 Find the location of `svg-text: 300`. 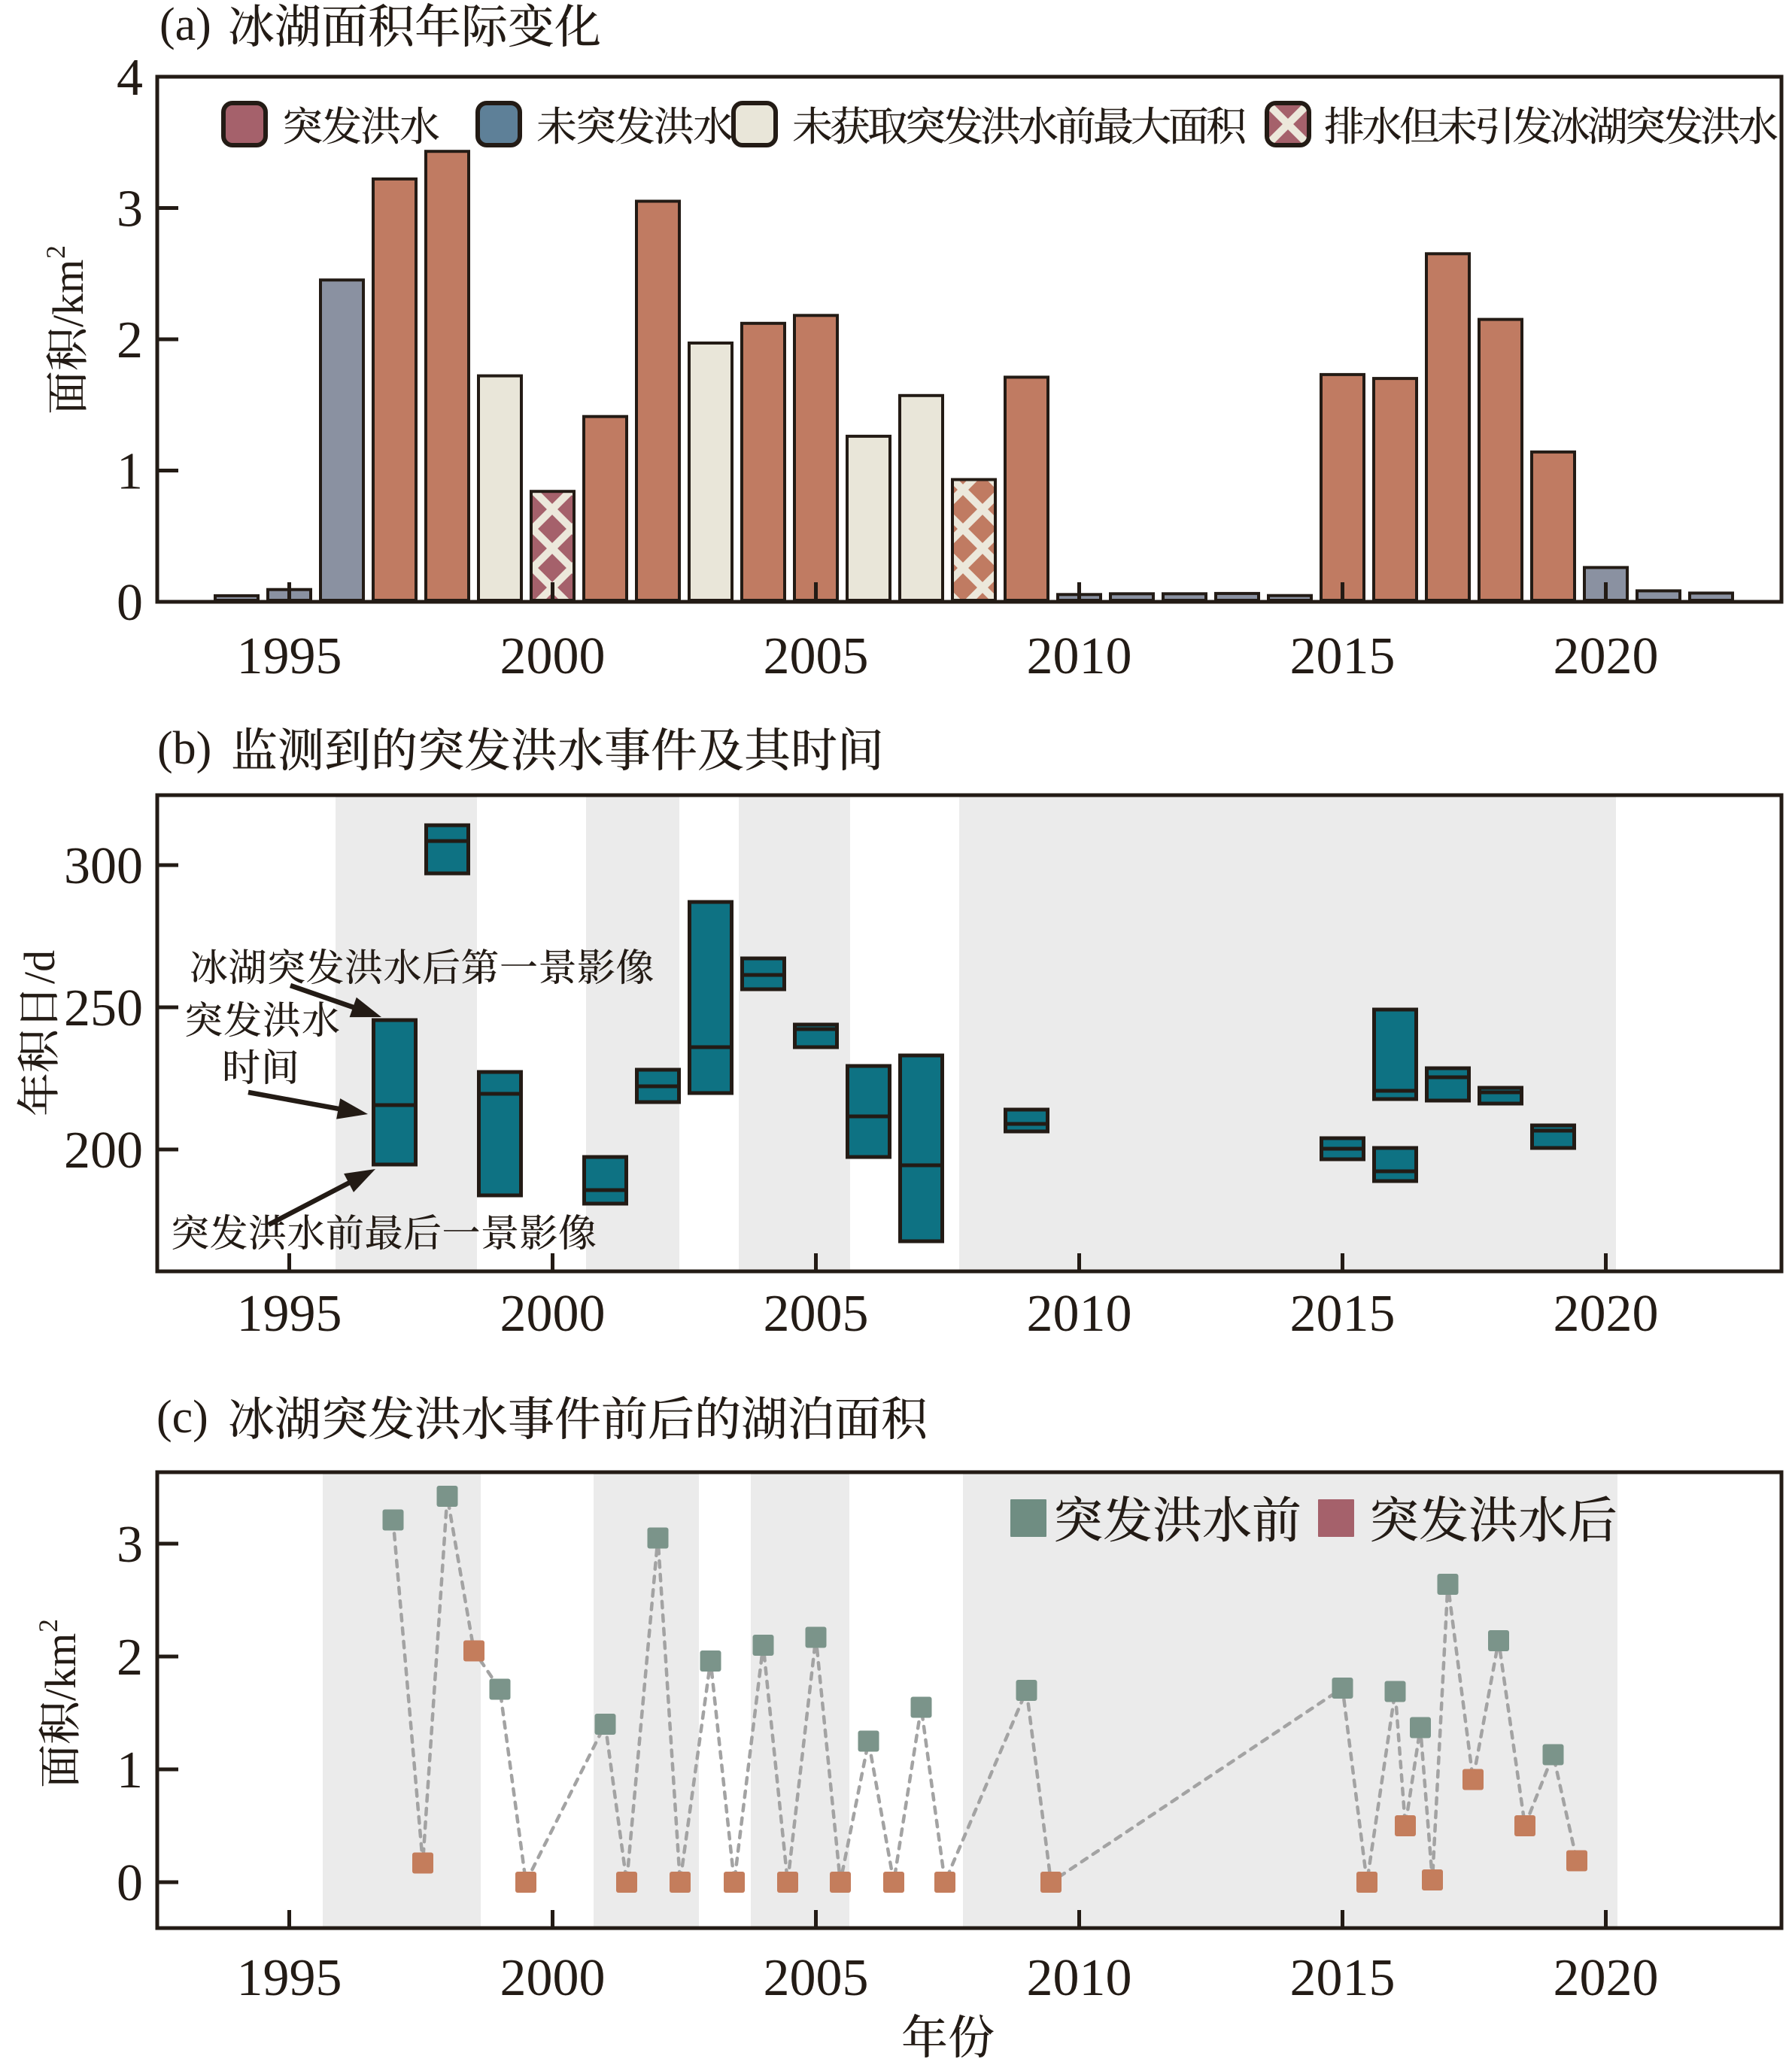

svg-text: 300 is located at coordinates (103, 866).